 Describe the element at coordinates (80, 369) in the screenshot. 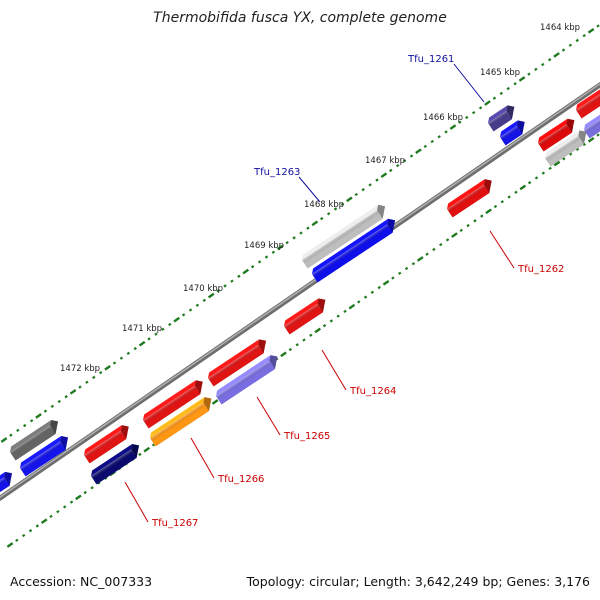

I see `scale-label: 1472 kbp` at that location.